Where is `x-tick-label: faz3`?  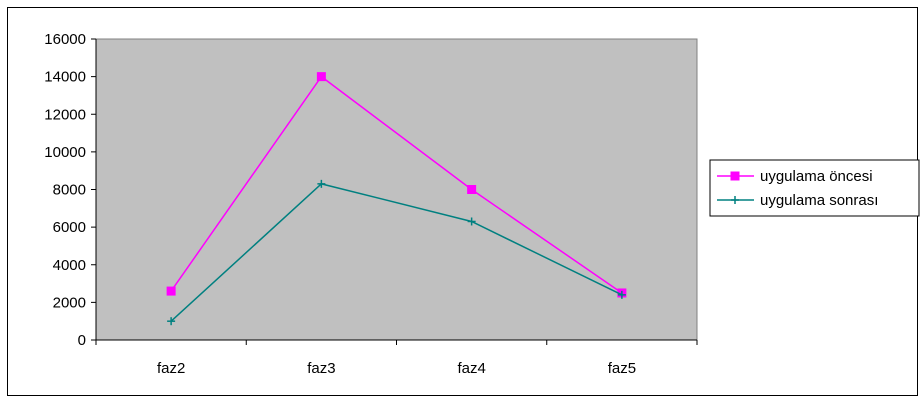 x-tick-label: faz3 is located at coordinates (321, 368).